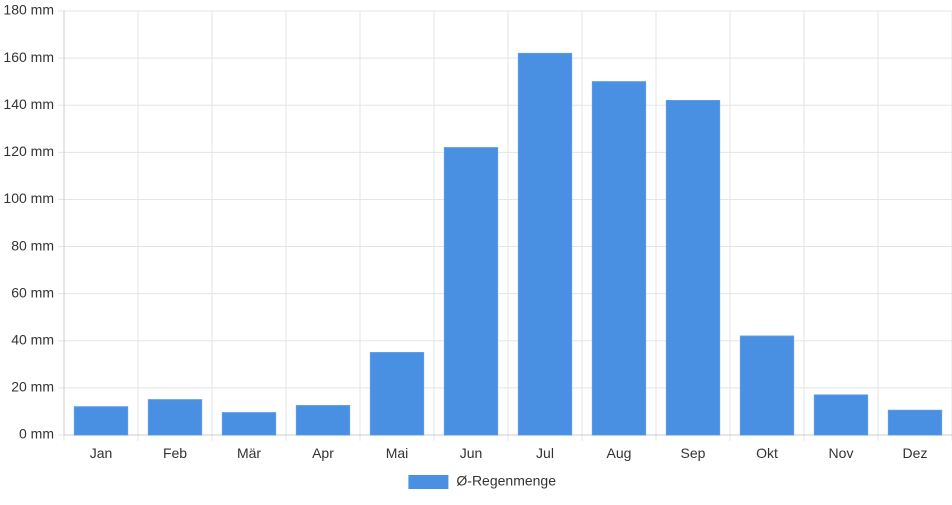 The height and width of the screenshot is (505, 952). Describe the element at coordinates (32, 387) in the screenshot. I see `y-tick-label: 20 mm` at that location.